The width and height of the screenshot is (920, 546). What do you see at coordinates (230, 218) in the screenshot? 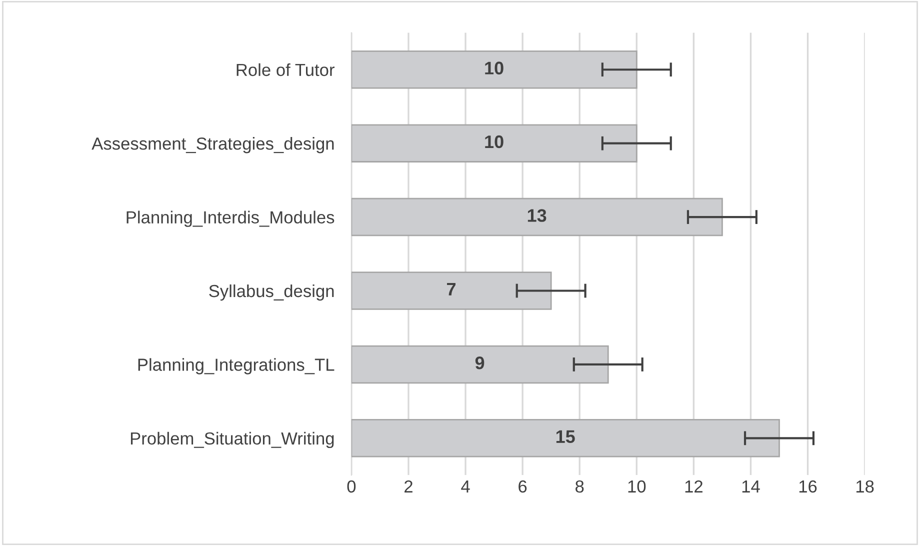
I see `y-tick-label: Planning_Interdis_Modules` at bounding box center [230, 218].